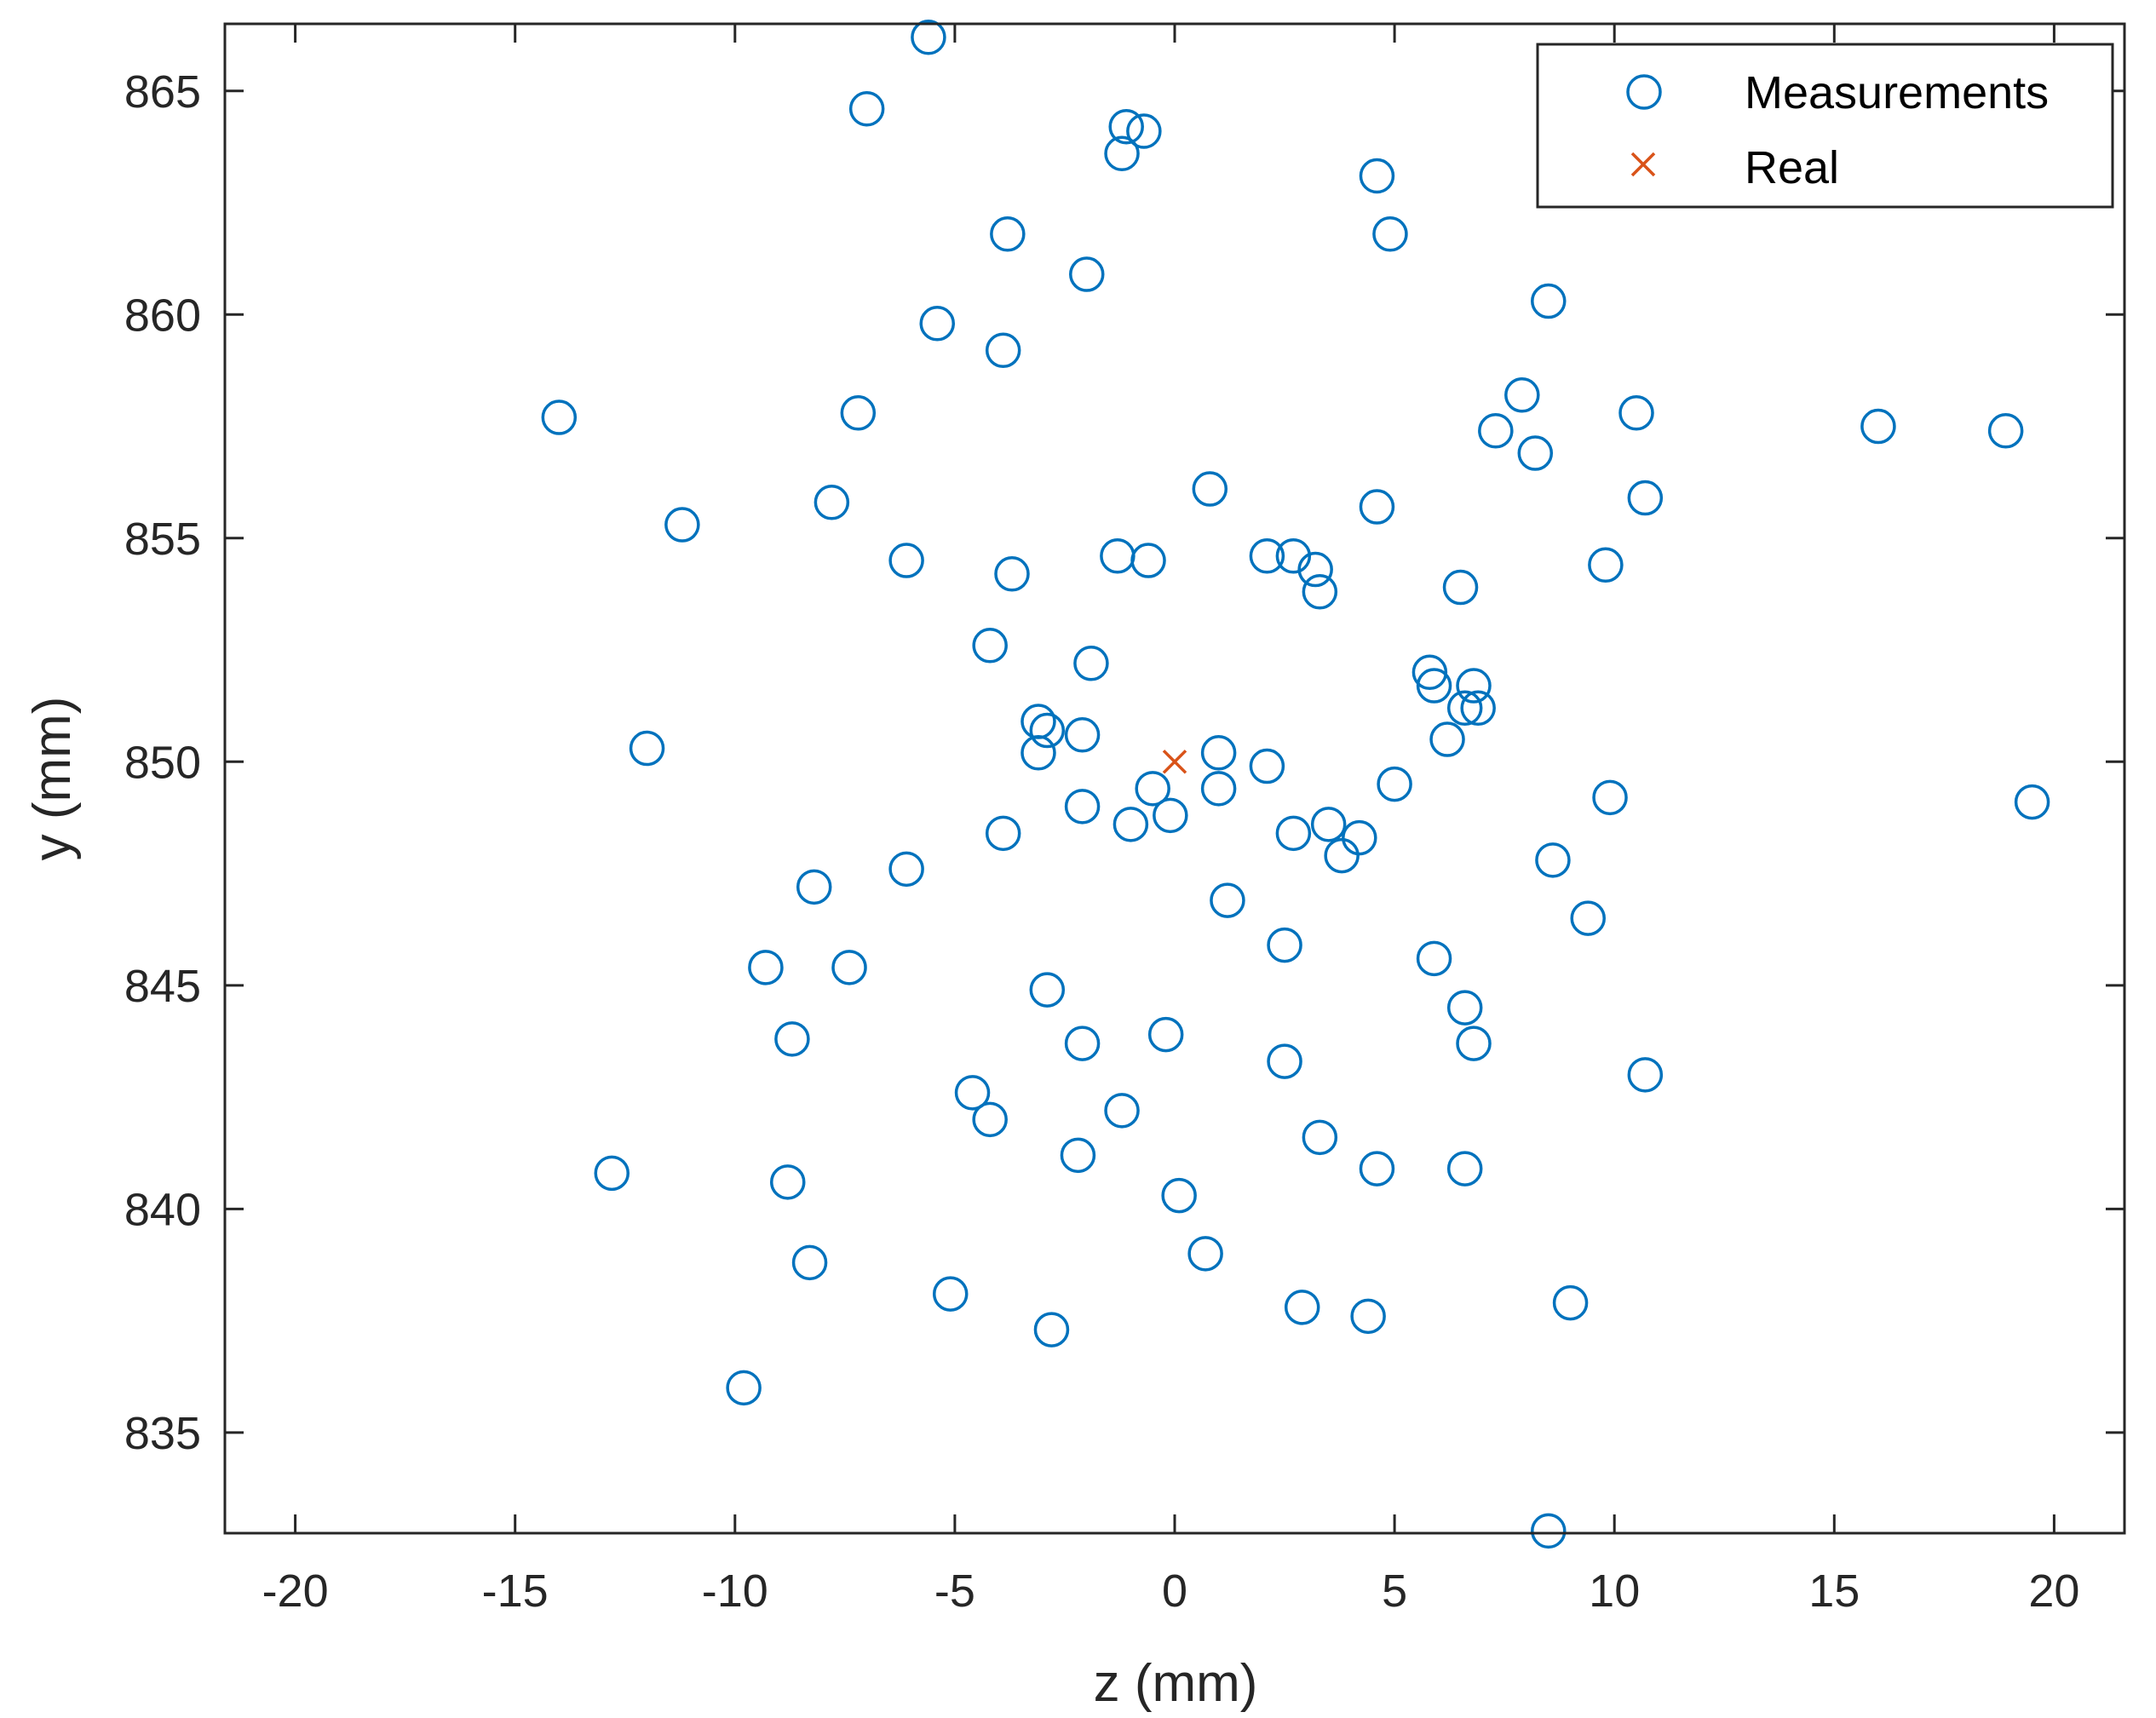 The width and height of the screenshot is (2156, 1718). Describe the element at coordinates (1643, 164) in the screenshot. I see `legend-real-marker` at that location.